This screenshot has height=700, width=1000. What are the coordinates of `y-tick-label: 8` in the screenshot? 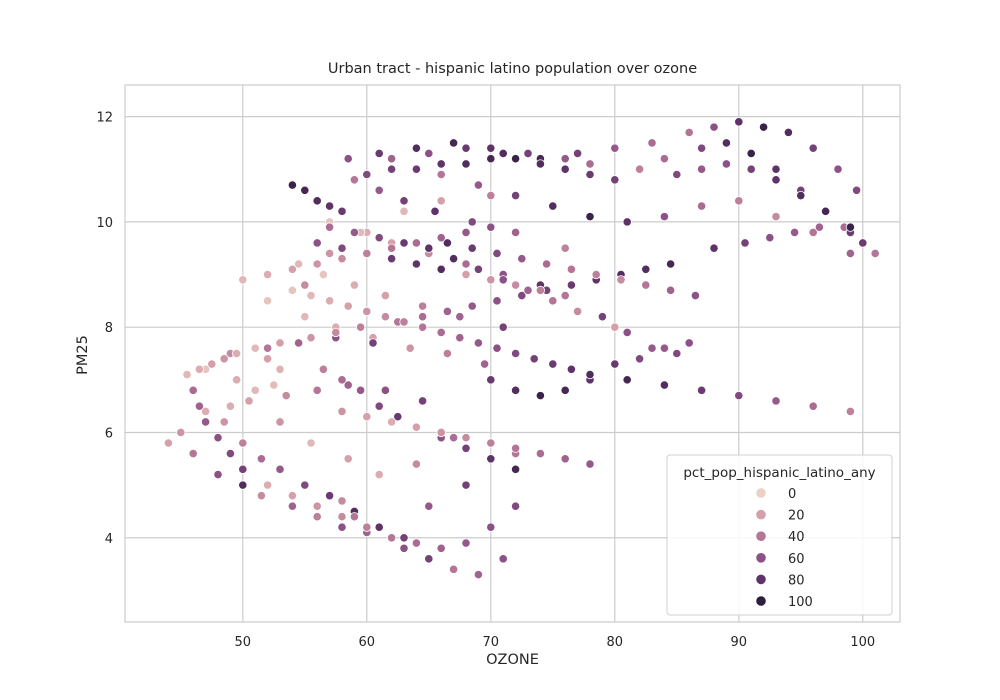 It's located at (109, 328).